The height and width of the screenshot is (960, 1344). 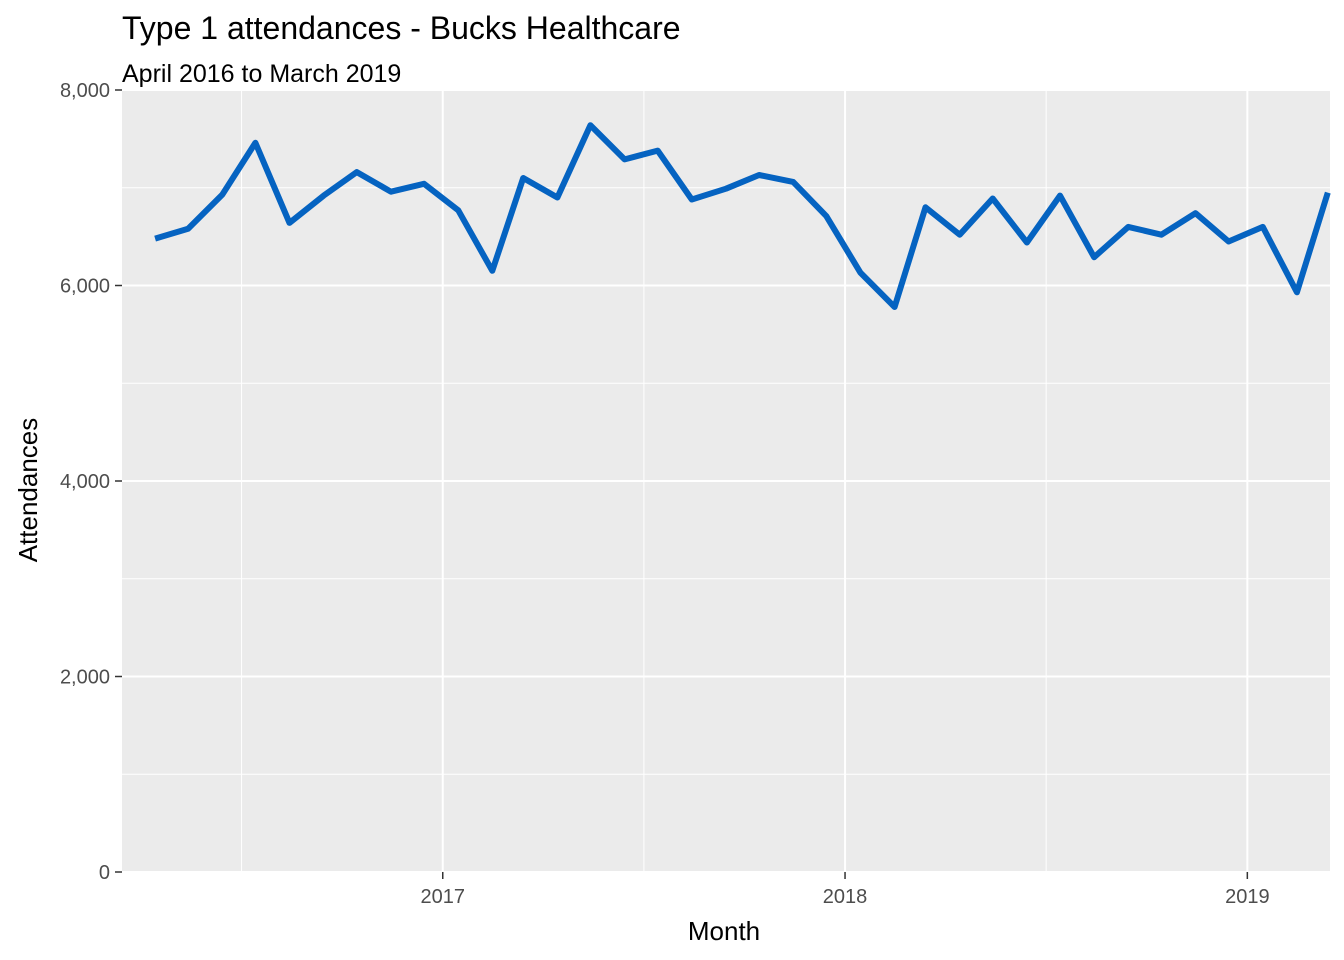 What do you see at coordinates (442, 897) in the screenshot?
I see `x-tick-label: 2017` at bounding box center [442, 897].